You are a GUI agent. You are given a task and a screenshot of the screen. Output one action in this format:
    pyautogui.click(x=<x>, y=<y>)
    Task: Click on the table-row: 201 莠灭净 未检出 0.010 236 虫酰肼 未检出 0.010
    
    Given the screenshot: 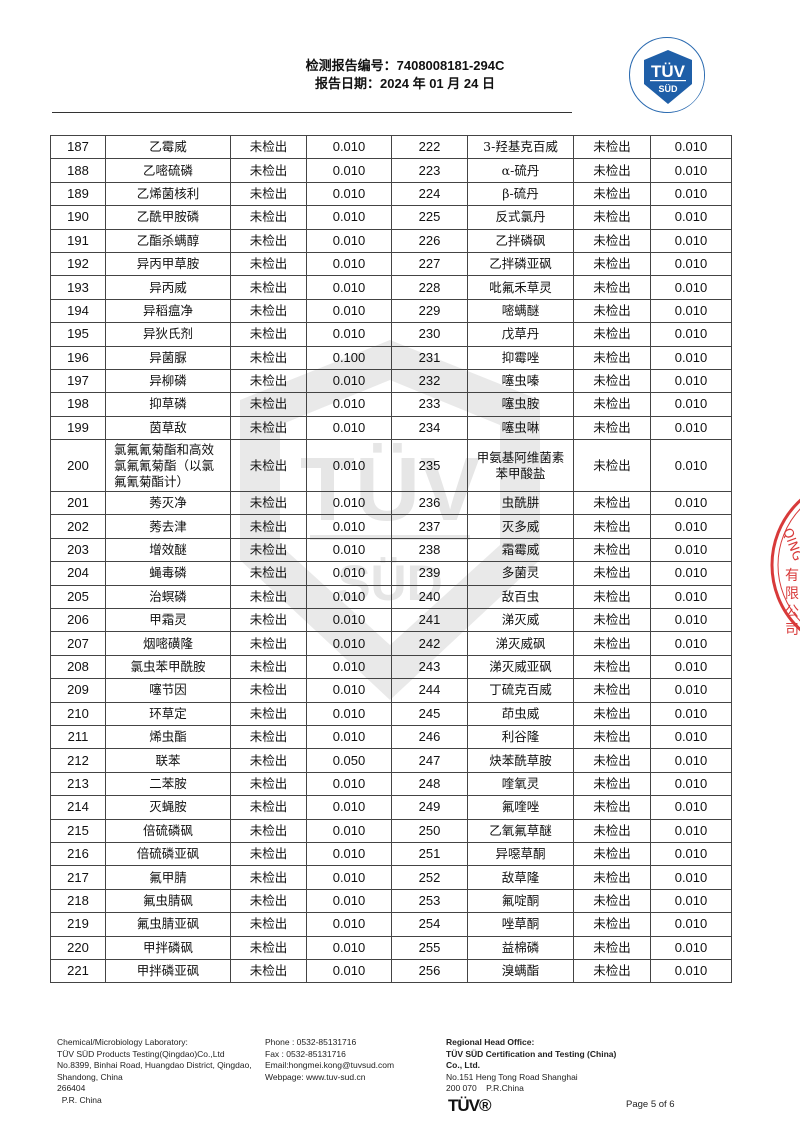 What is the action you would take?
    pyautogui.click(x=391, y=503)
    